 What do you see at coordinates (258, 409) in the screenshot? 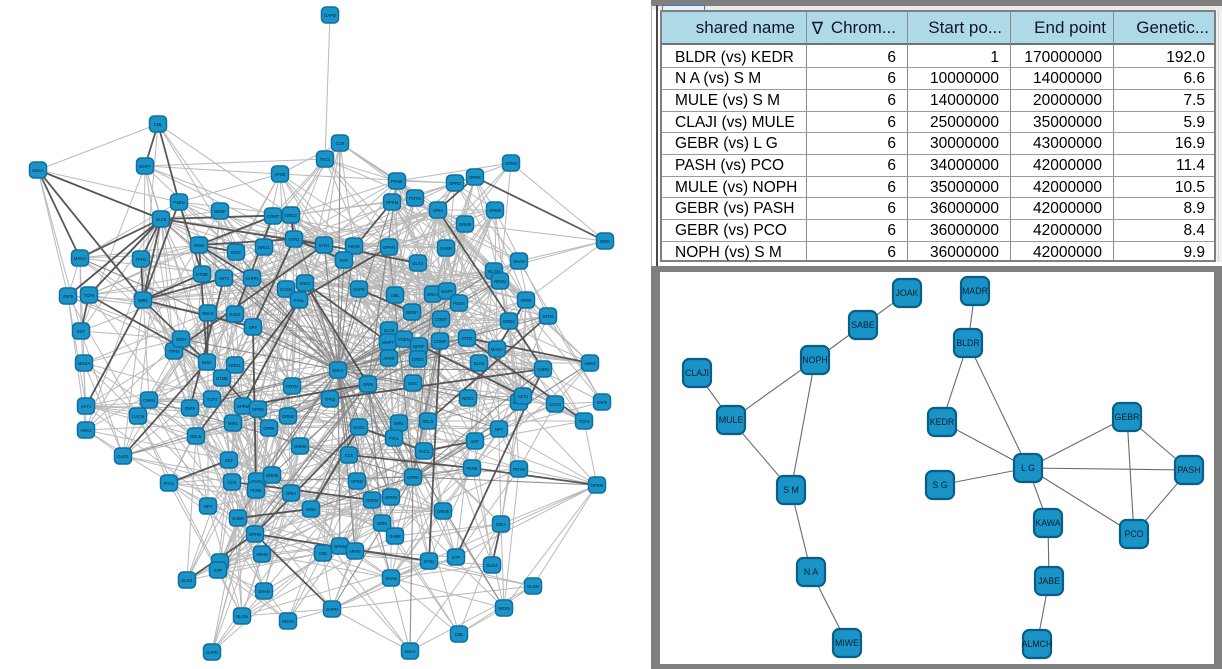
I see `svg-text: OPRD` at bounding box center [258, 409].